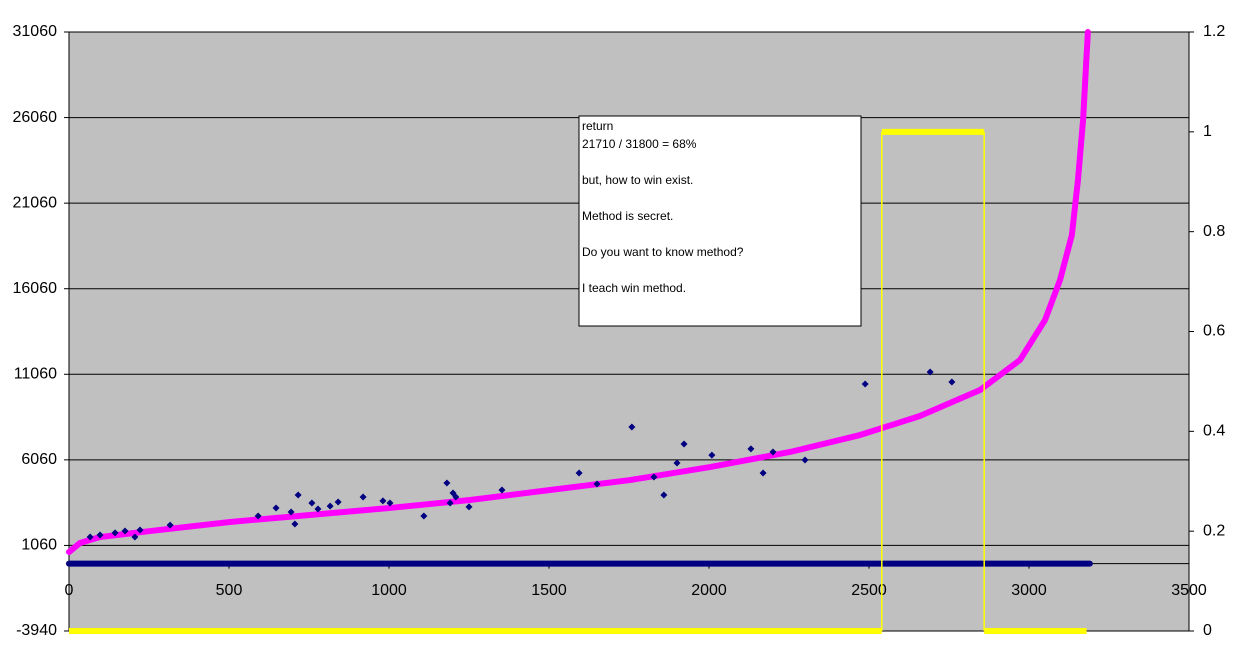  I want to click on y2-tick-label: 1, so click(1207, 131).